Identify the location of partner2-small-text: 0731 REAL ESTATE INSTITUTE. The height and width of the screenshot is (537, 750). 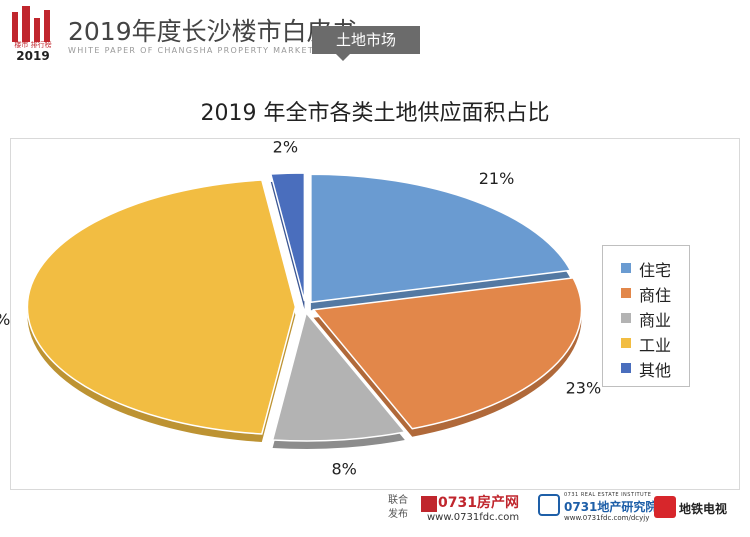
(608, 495).